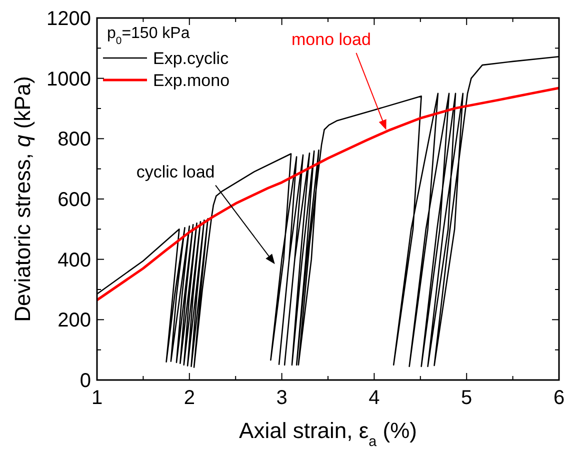 The width and height of the screenshot is (569, 454). What do you see at coordinates (68, 79) in the screenshot?
I see `y-tick-label: 1000` at bounding box center [68, 79].